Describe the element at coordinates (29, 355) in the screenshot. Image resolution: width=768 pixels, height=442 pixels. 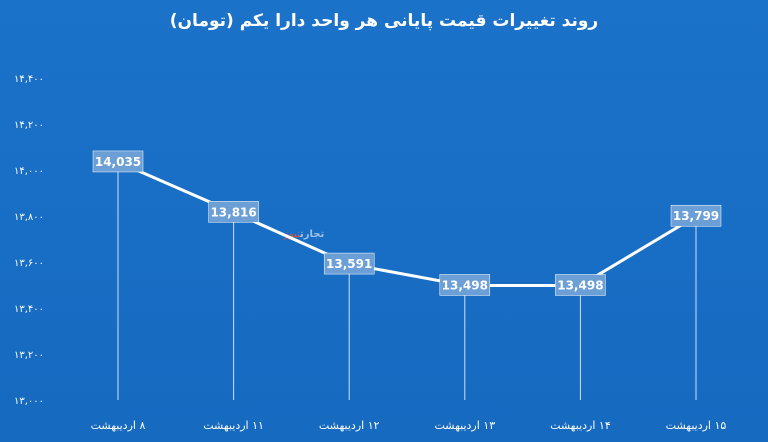
I see `y-tick-label: ۱۳,۲۰۰` at that location.